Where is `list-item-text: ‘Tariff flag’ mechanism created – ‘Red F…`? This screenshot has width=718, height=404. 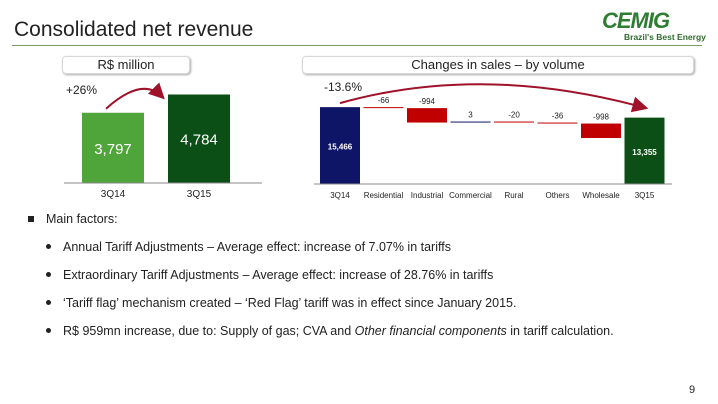 list-item-text: ‘Tariff flag’ mechanism created – ‘Red F… is located at coordinates (290, 303).